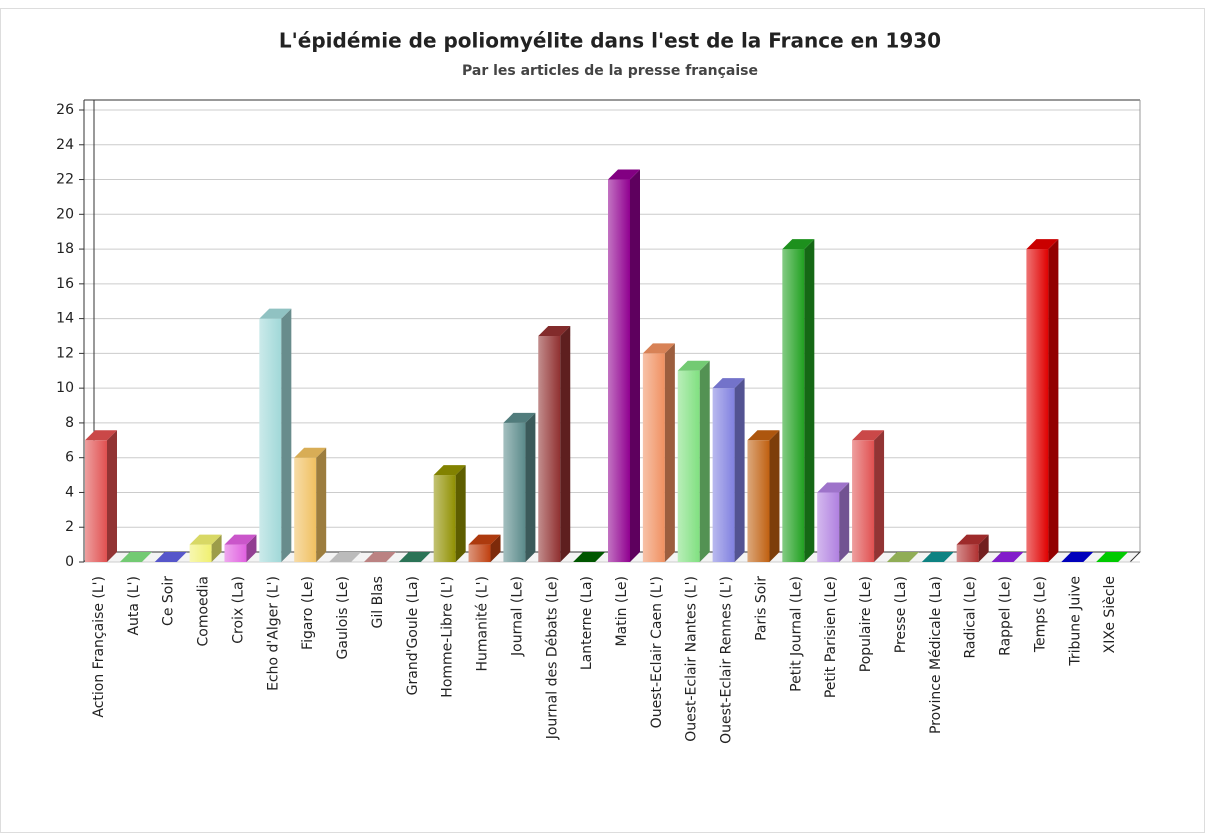  Describe the element at coordinates (343, 617) in the screenshot. I see `x-tick-label: Gaulois (Le)` at that location.